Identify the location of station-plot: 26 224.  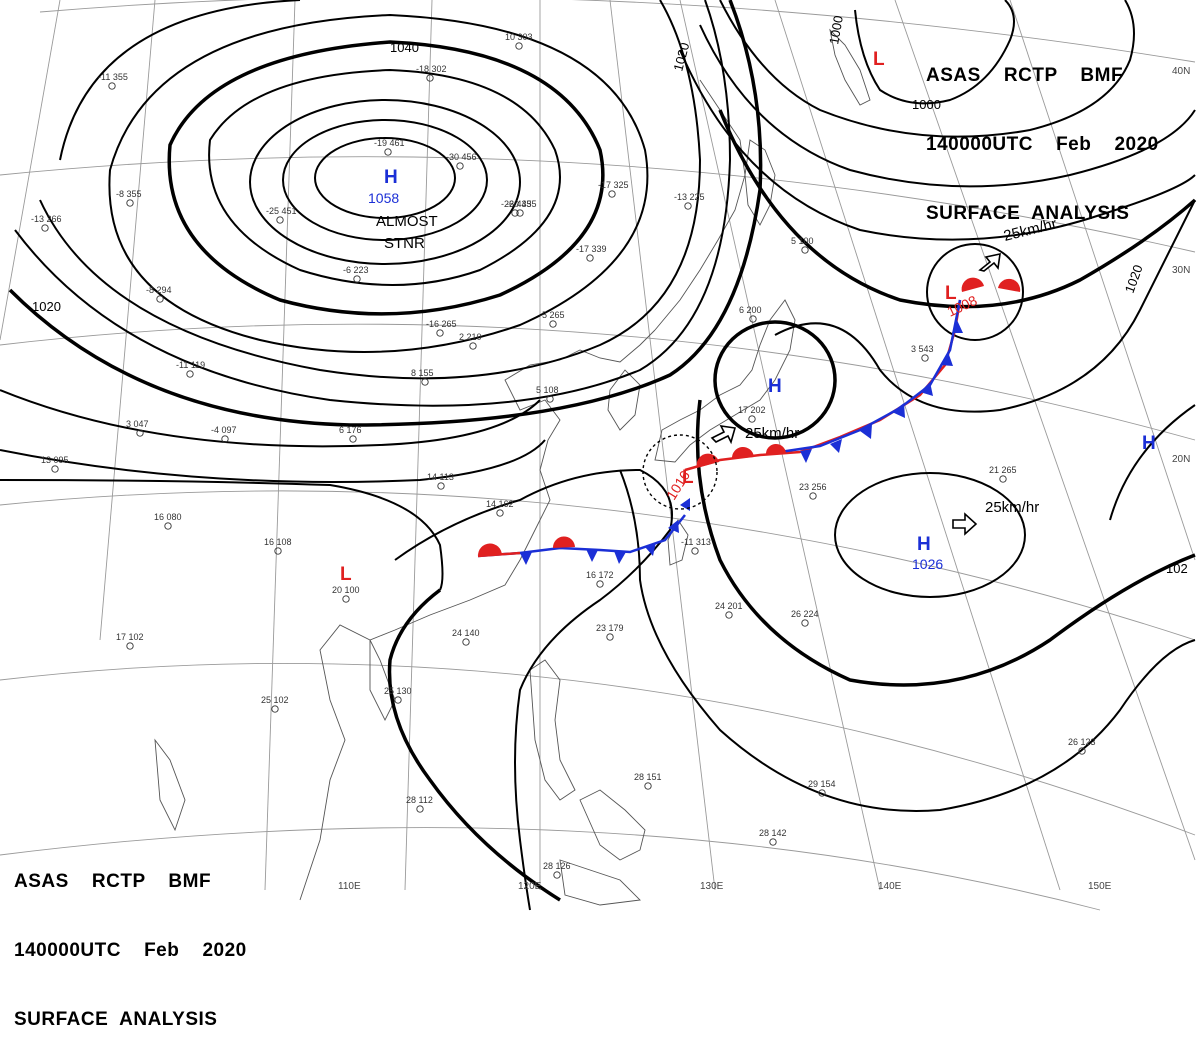
(805, 618).